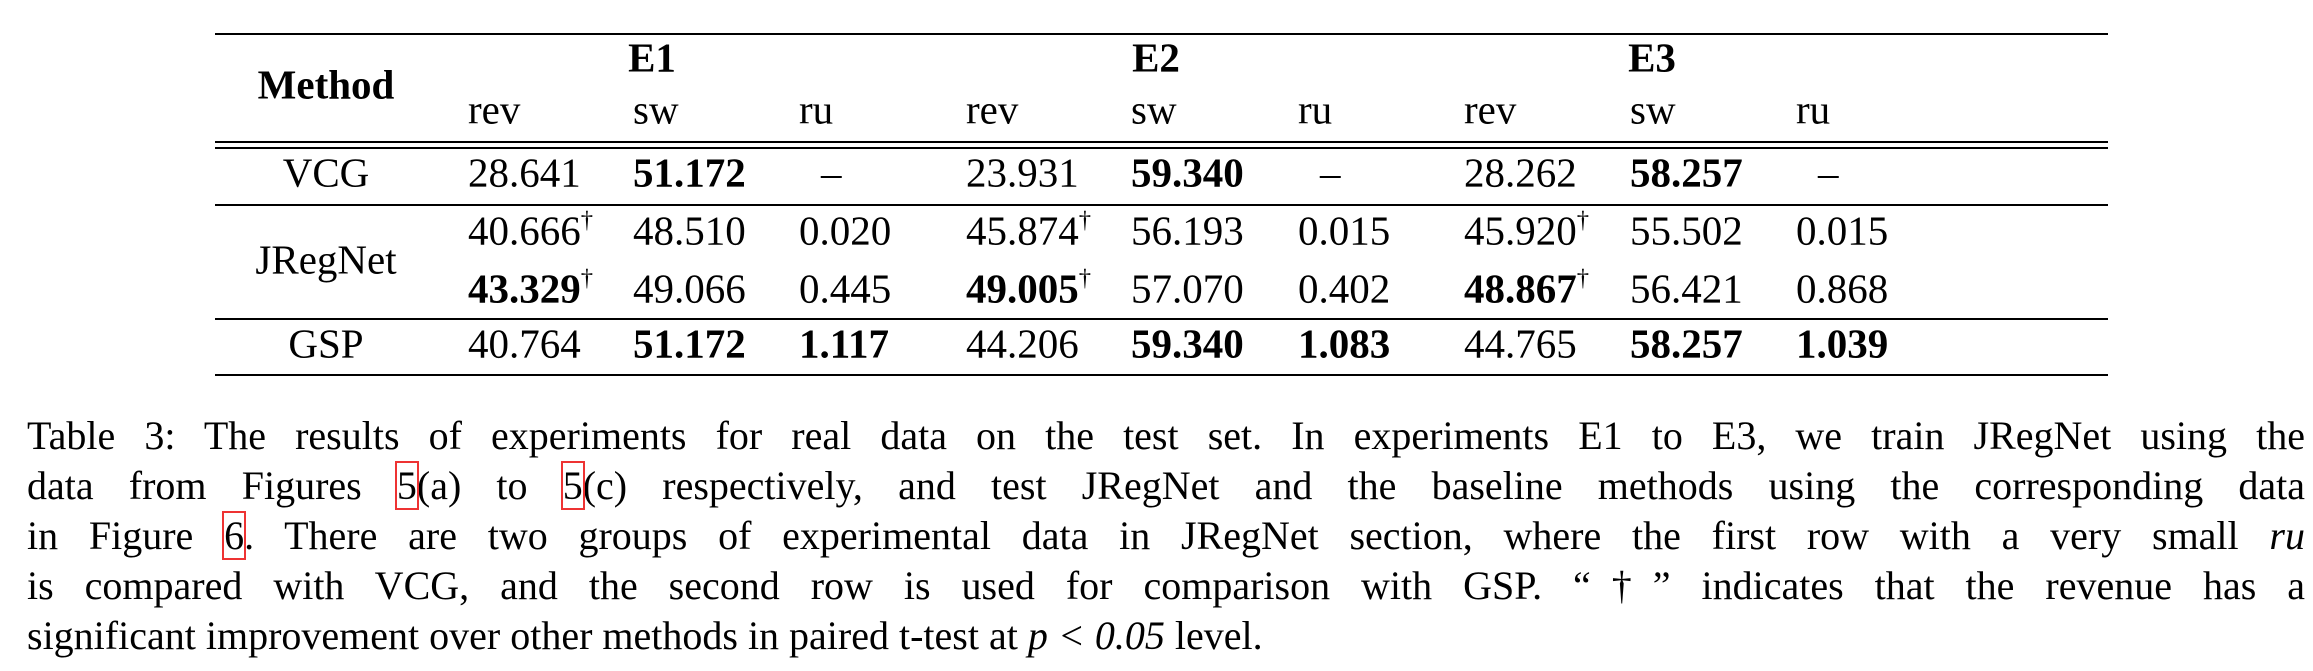 This screenshot has height=671, width=2313. I want to click on group-header: E3, so click(1652, 57).